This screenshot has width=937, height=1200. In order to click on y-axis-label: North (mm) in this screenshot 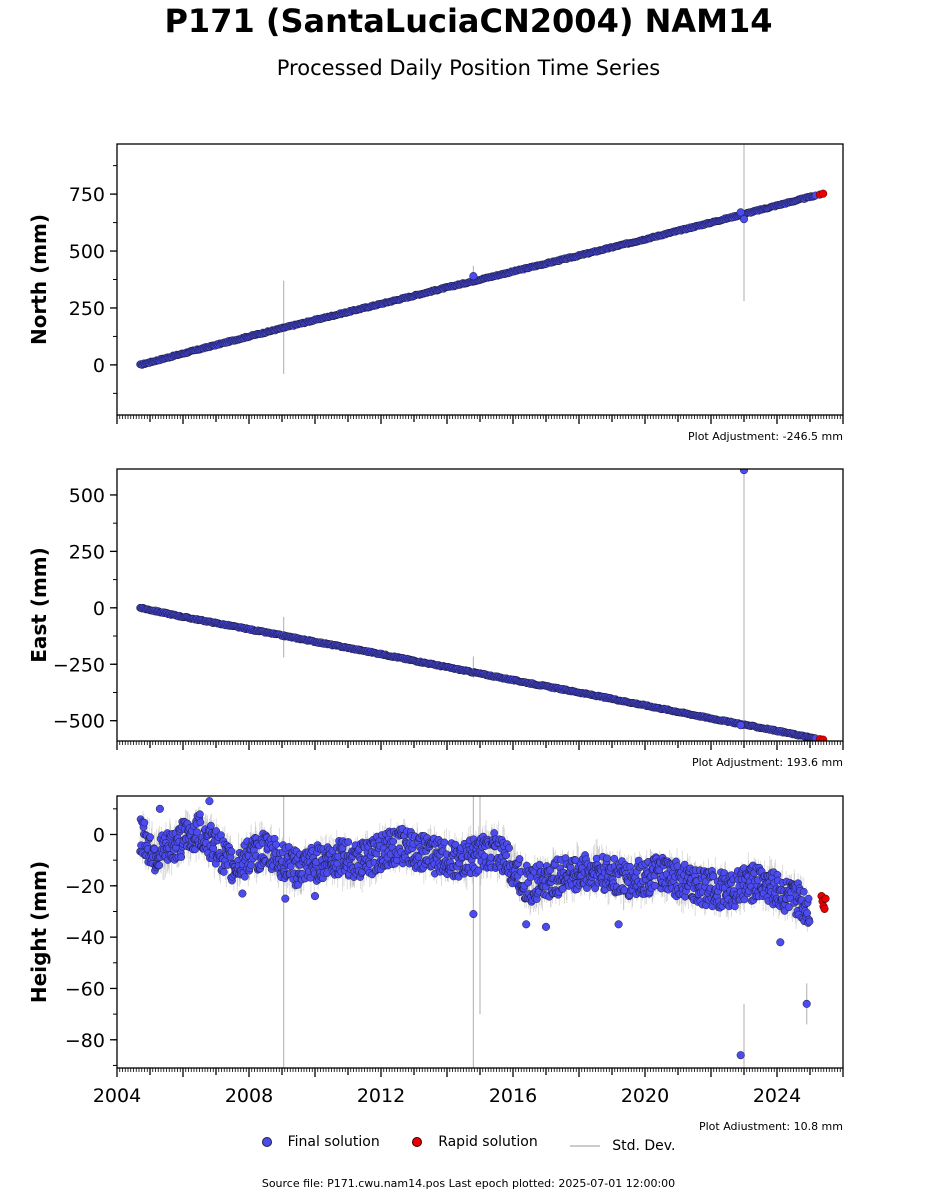, I will do `click(39, 279)`.